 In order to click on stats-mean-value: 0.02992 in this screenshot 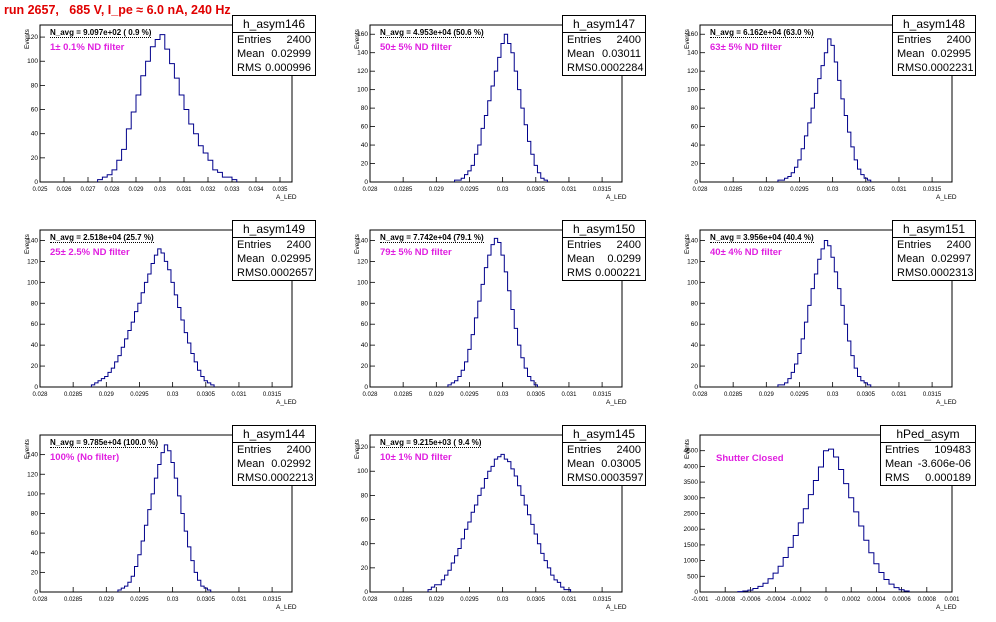, I will do `click(291, 464)`.